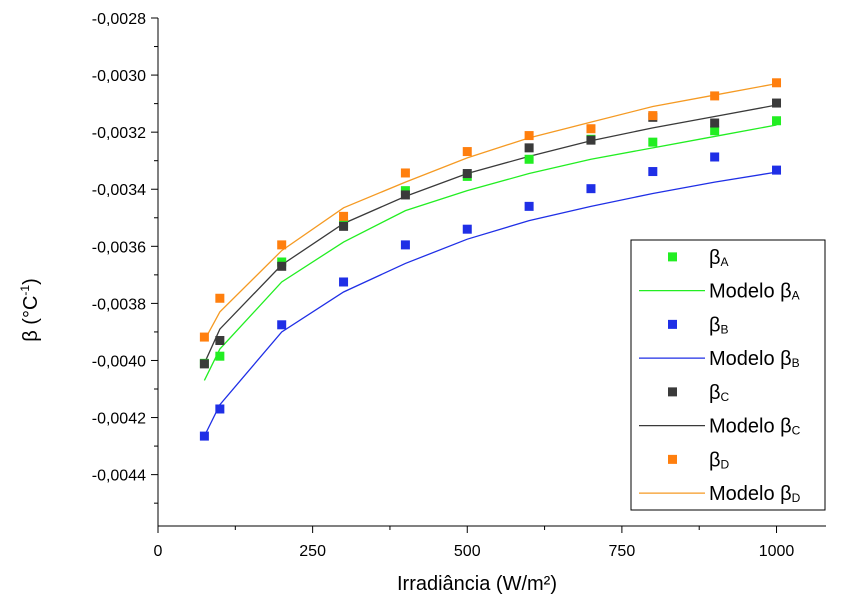 This screenshot has width=845, height=603. Describe the element at coordinates (719, 325) in the screenshot. I see `legend-label-b: βB` at that location.